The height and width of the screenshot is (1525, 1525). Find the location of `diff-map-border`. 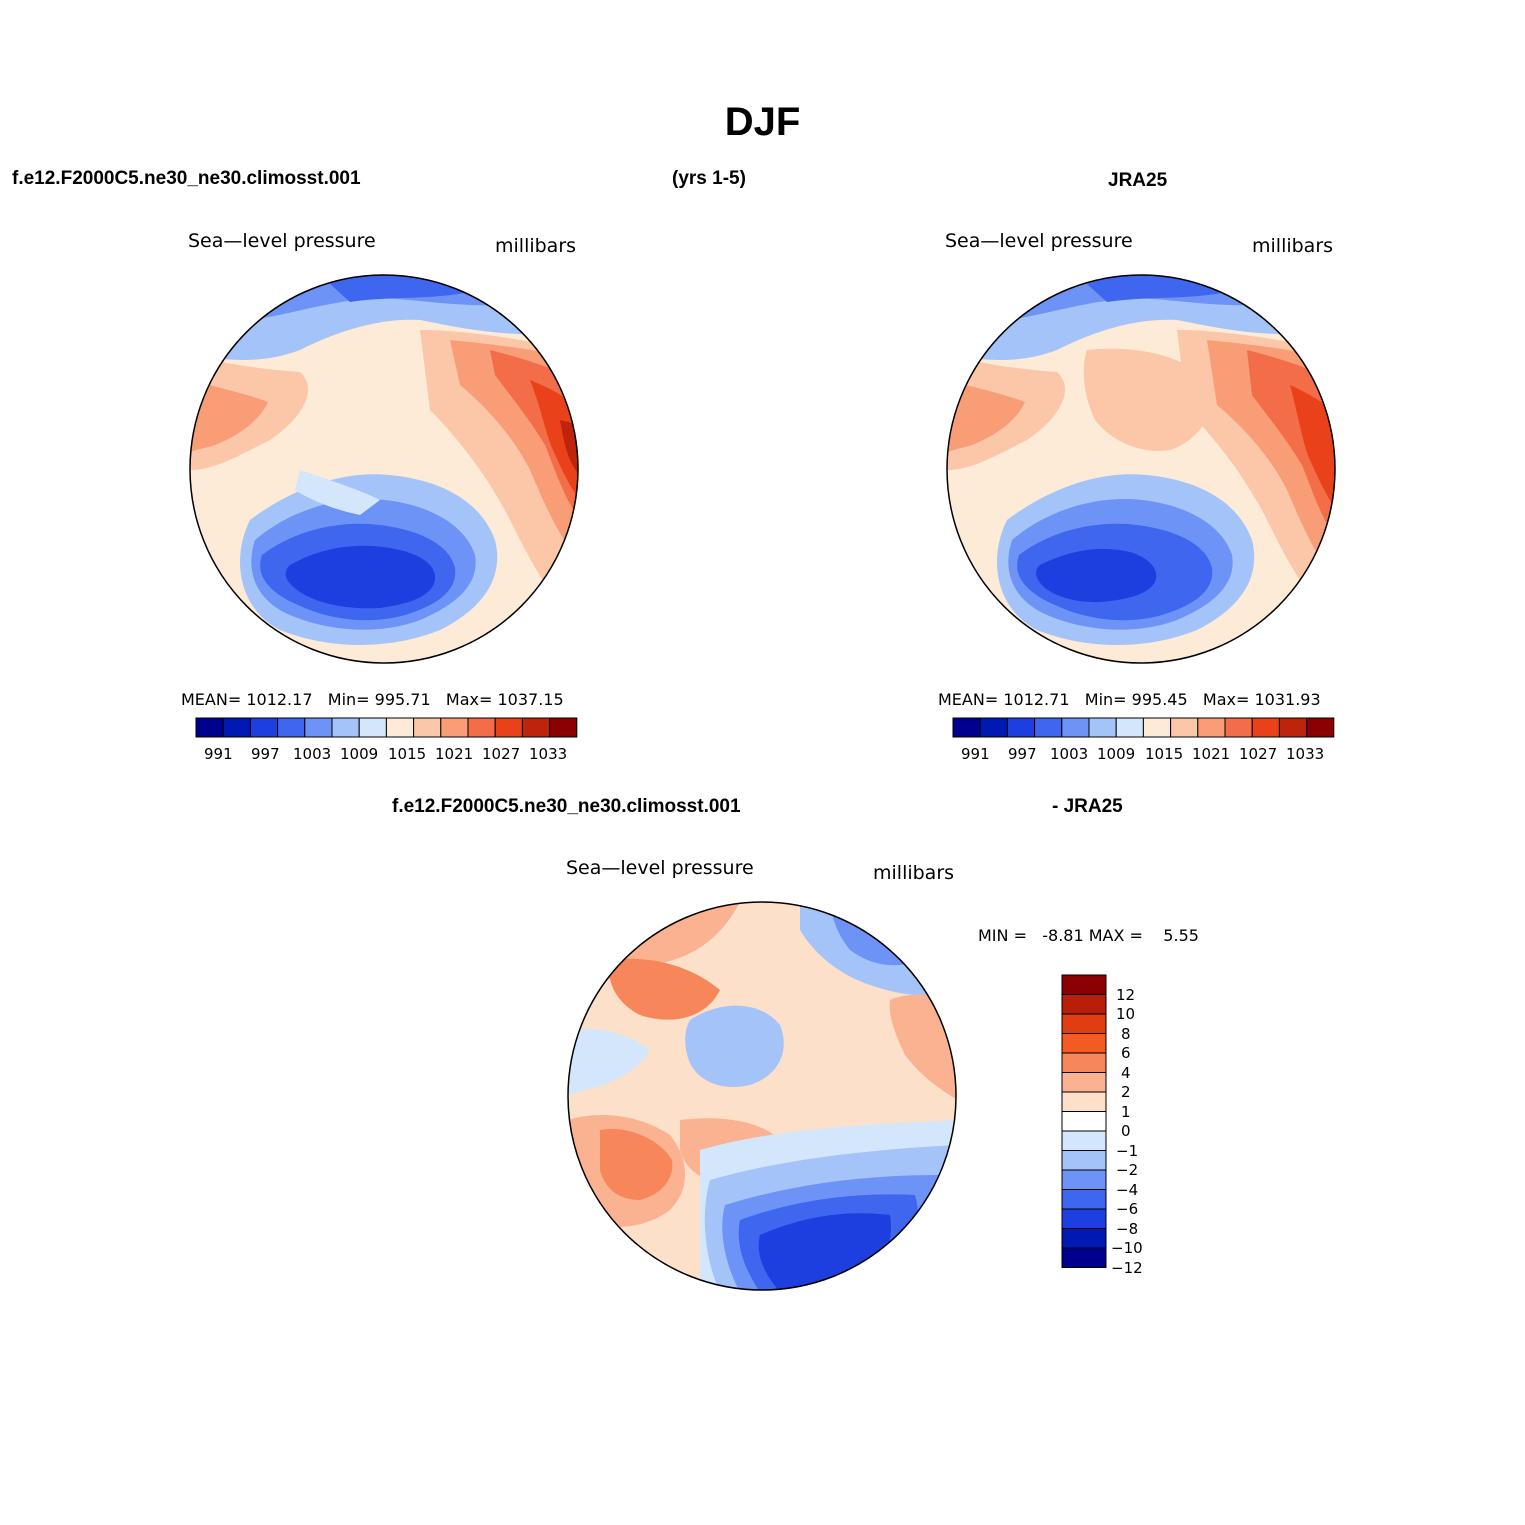

diff-map-border is located at coordinates (762, 1096).